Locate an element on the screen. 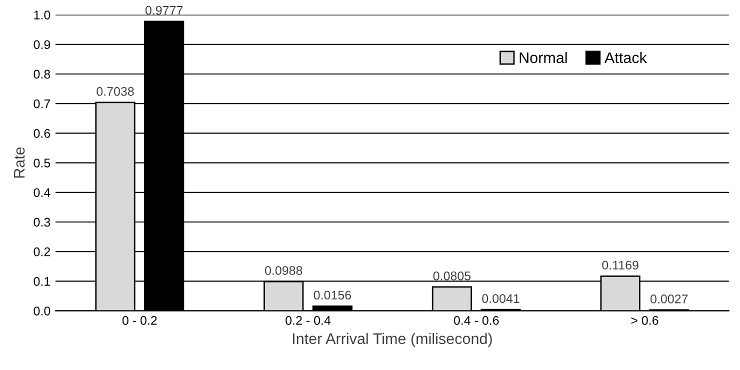 This screenshot has height=370, width=740. data-label: 0.1169 is located at coordinates (620, 265).